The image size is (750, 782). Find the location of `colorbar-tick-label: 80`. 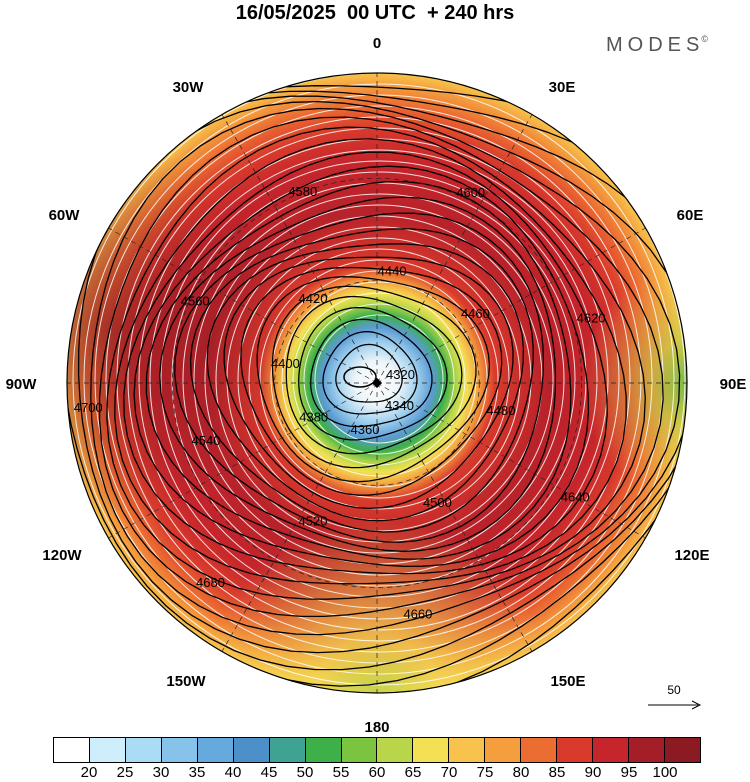

colorbar-tick-label: 80 is located at coordinates (521, 772).